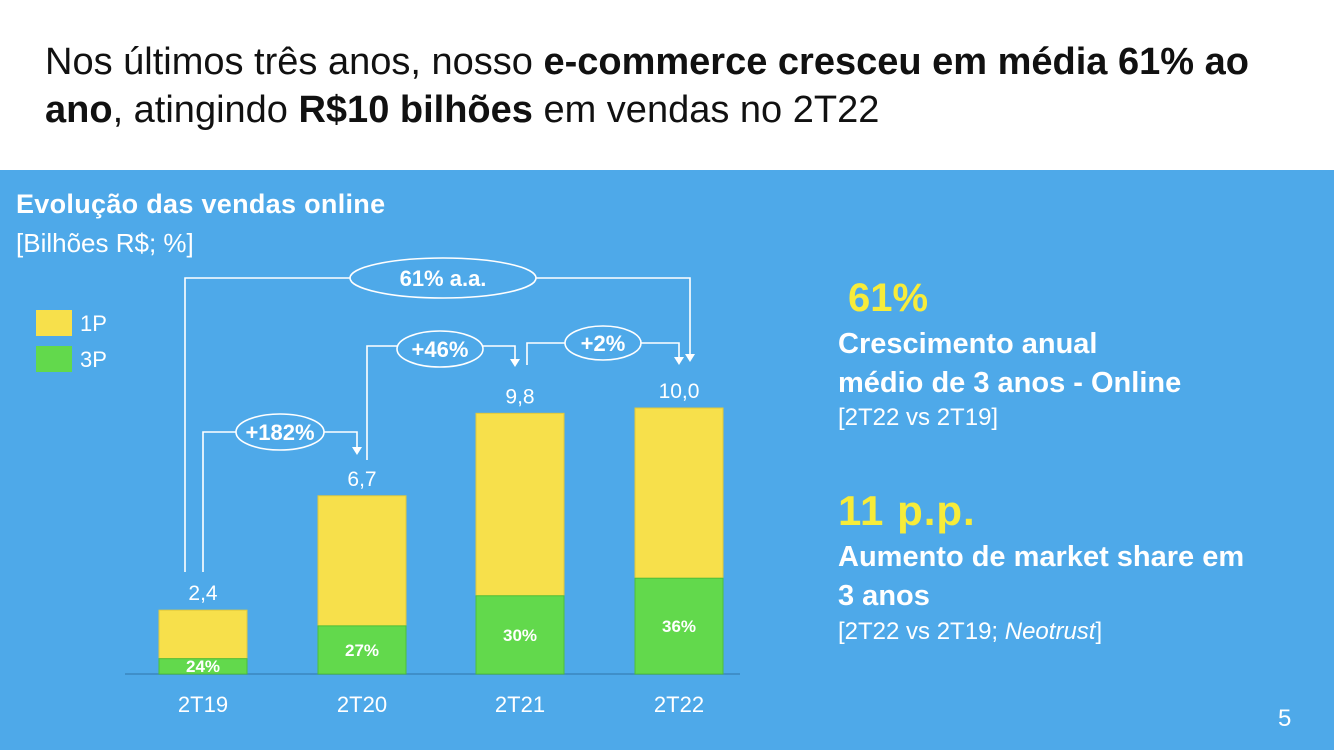 The height and width of the screenshot is (750, 1334). What do you see at coordinates (520, 504) in the screenshot?
I see `bar-1p-2T21` at bounding box center [520, 504].